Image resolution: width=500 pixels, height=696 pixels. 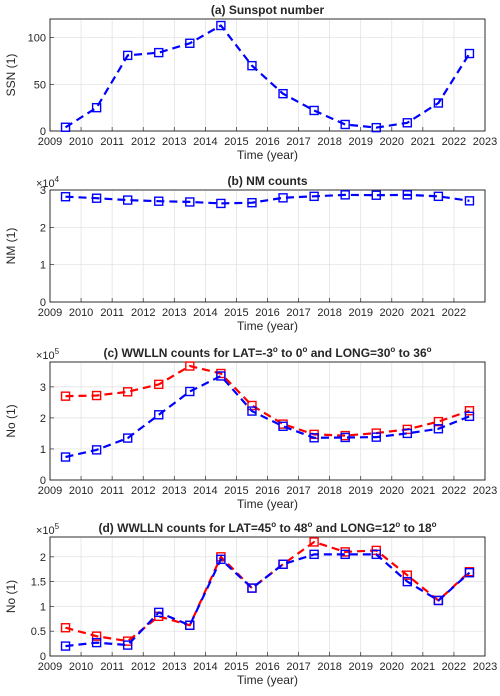 I want to click on y-axis-label: No (1), so click(x=11, y=596).